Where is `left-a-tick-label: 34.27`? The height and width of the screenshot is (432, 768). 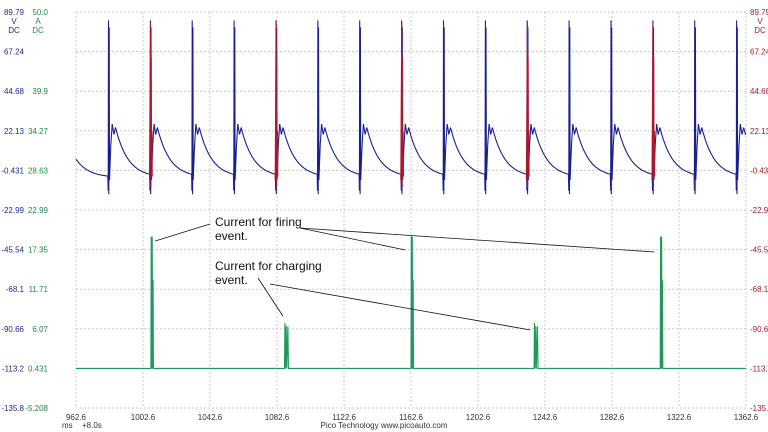
left-a-tick-label: 34.27 is located at coordinates (38, 131).